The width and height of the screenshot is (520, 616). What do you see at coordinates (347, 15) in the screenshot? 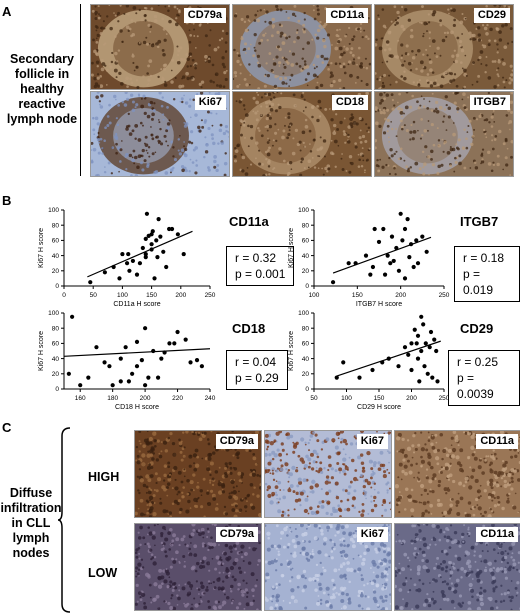
I see `marker-label: CD11a` at bounding box center [347, 15].